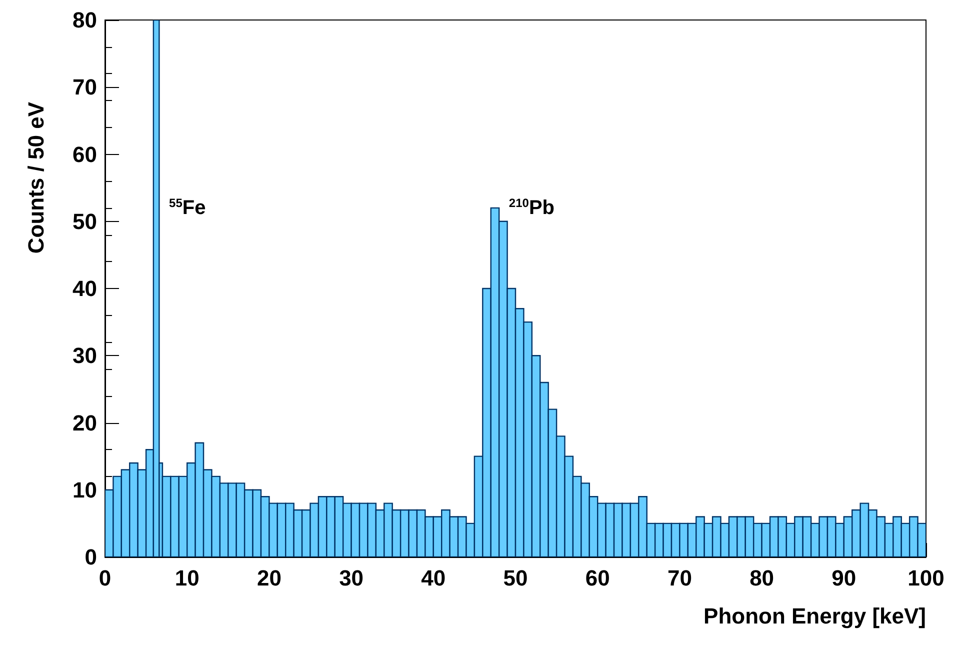  I want to click on y-tick-label: 0, so click(90, 557).